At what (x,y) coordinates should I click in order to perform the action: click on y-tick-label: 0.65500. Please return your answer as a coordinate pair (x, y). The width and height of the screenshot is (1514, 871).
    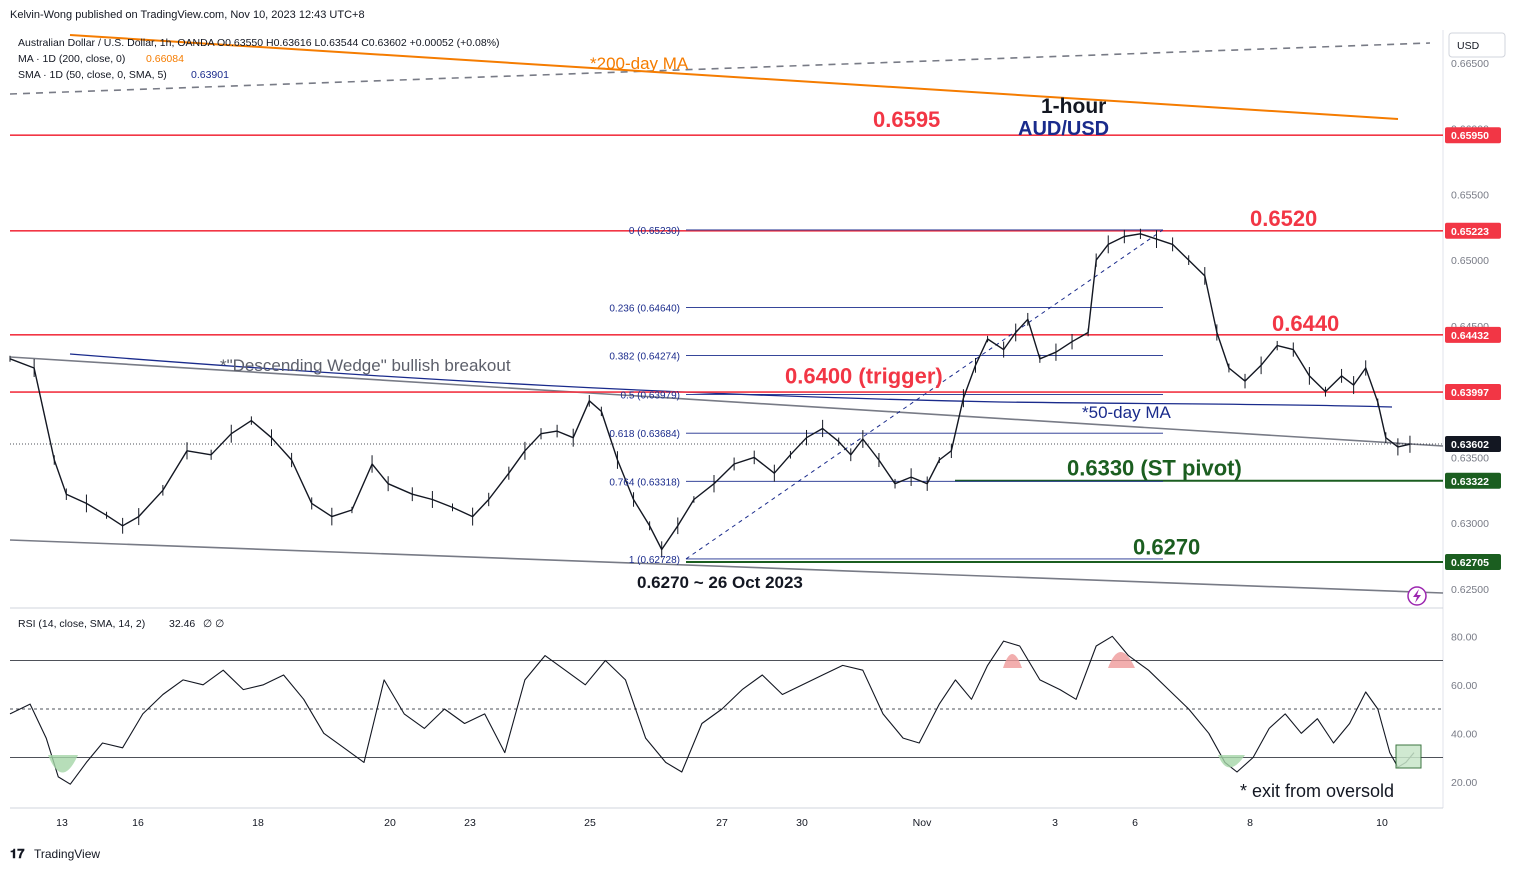
    Looking at the image, I should click on (1470, 195).